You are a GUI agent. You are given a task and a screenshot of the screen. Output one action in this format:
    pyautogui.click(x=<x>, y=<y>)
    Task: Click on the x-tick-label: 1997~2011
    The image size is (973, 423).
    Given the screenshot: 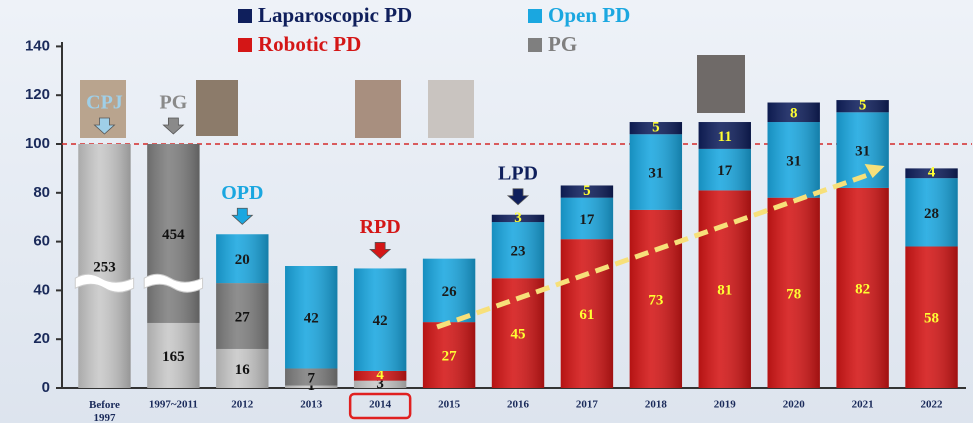 What is the action you would take?
    pyautogui.click(x=173, y=405)
    